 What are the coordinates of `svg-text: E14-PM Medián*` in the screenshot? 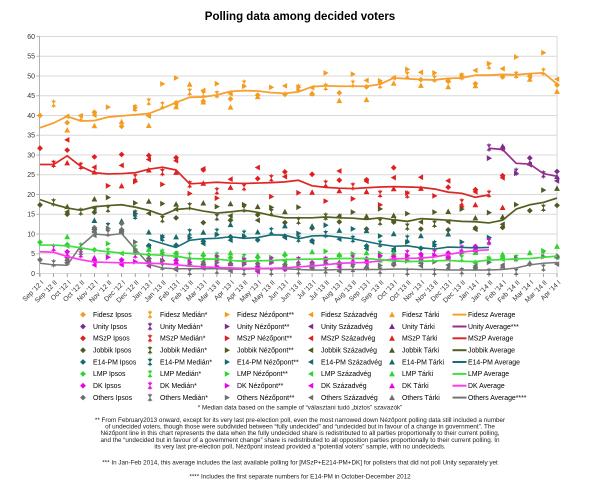 It's located at (186, 362).